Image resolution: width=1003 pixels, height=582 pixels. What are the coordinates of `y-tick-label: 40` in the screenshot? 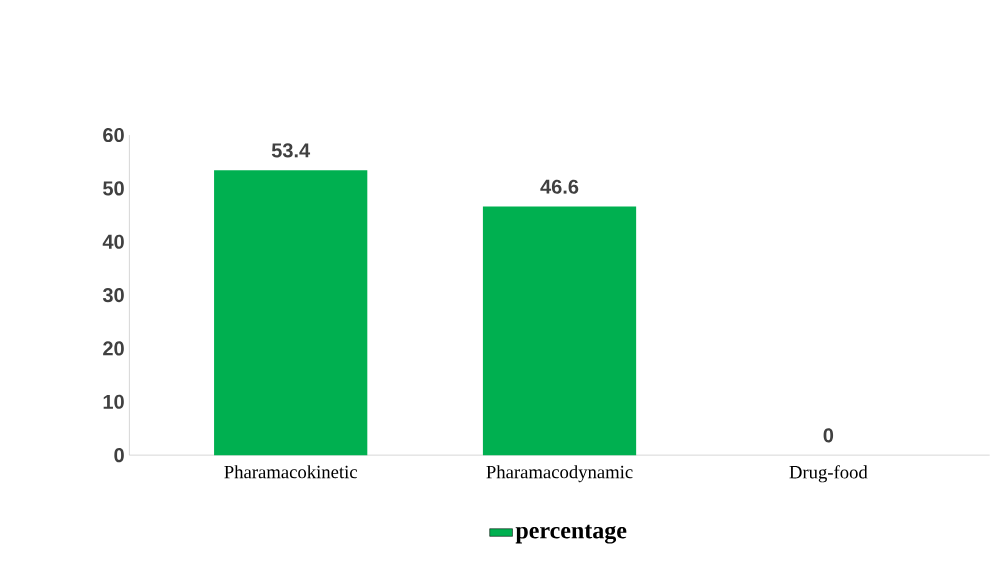 It's located at (113, 242).